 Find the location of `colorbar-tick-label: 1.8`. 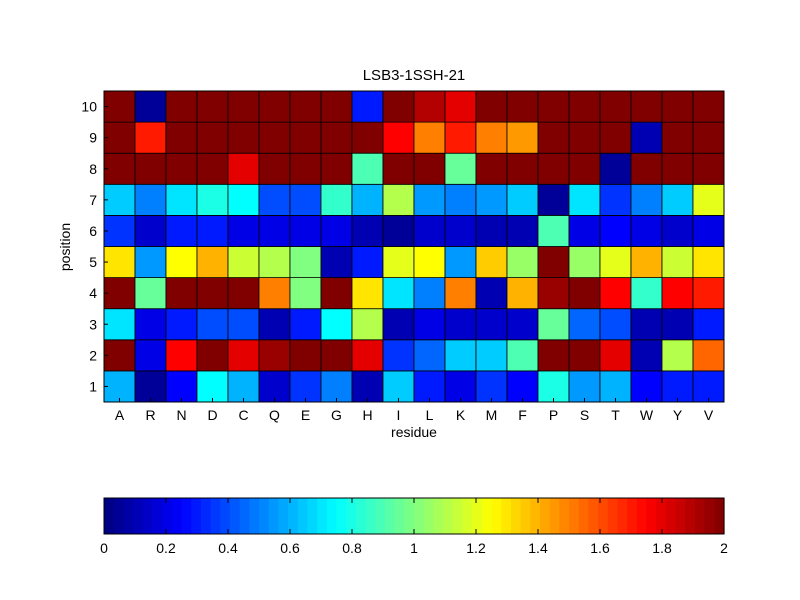

colorbar-tick-label: 1.8 is located at coordinates (662, 548).